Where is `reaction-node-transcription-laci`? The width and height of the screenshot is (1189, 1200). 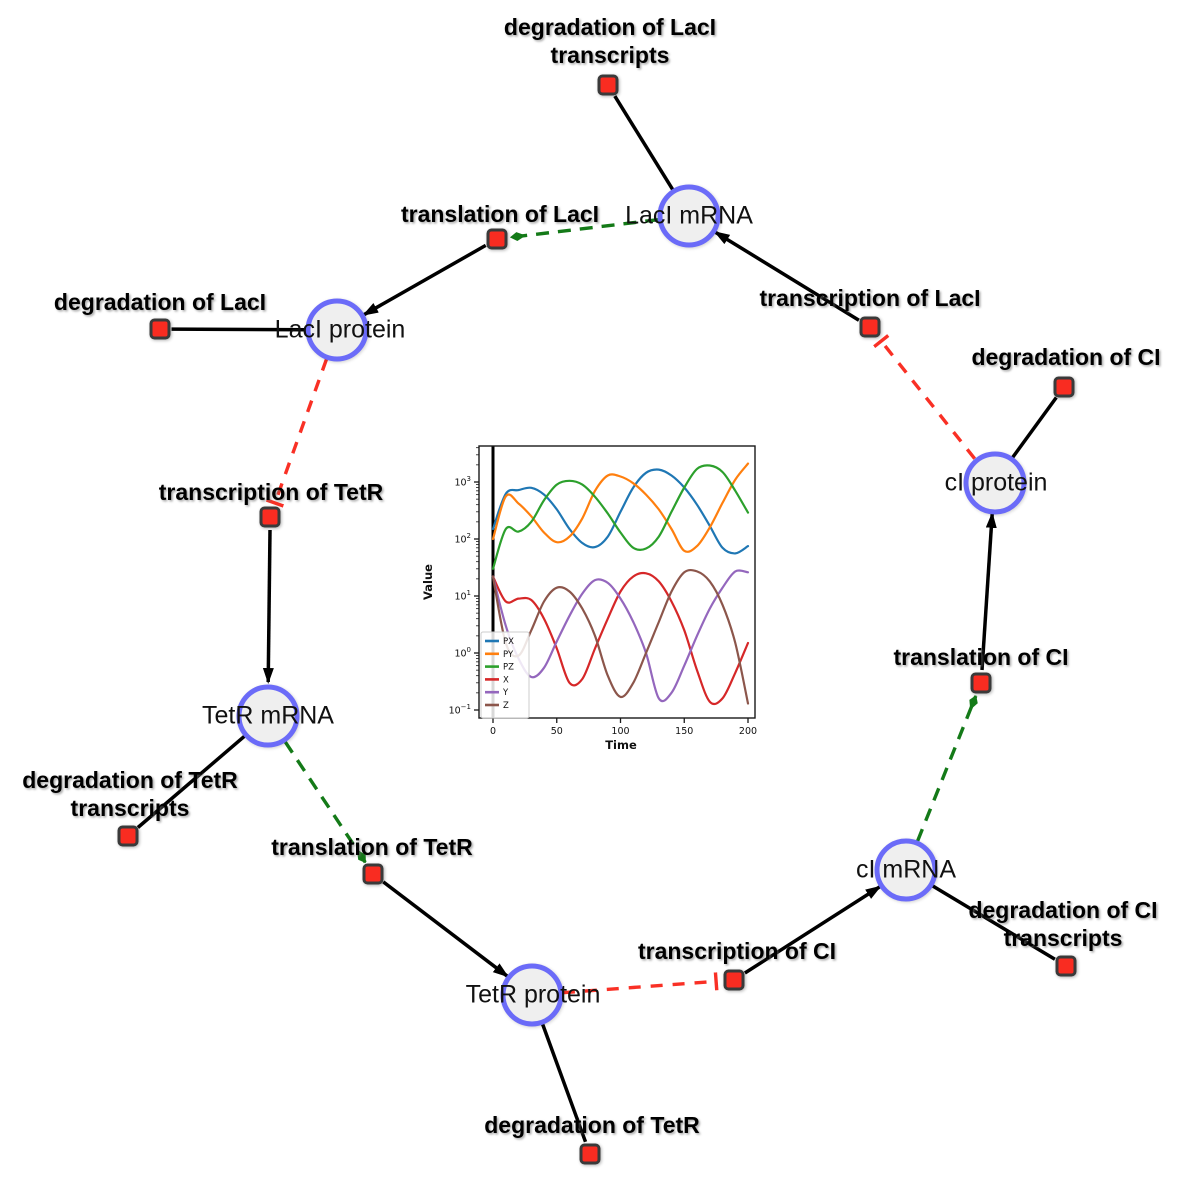
reaction-node-transcription-laci is located at coordinates (870, 327).